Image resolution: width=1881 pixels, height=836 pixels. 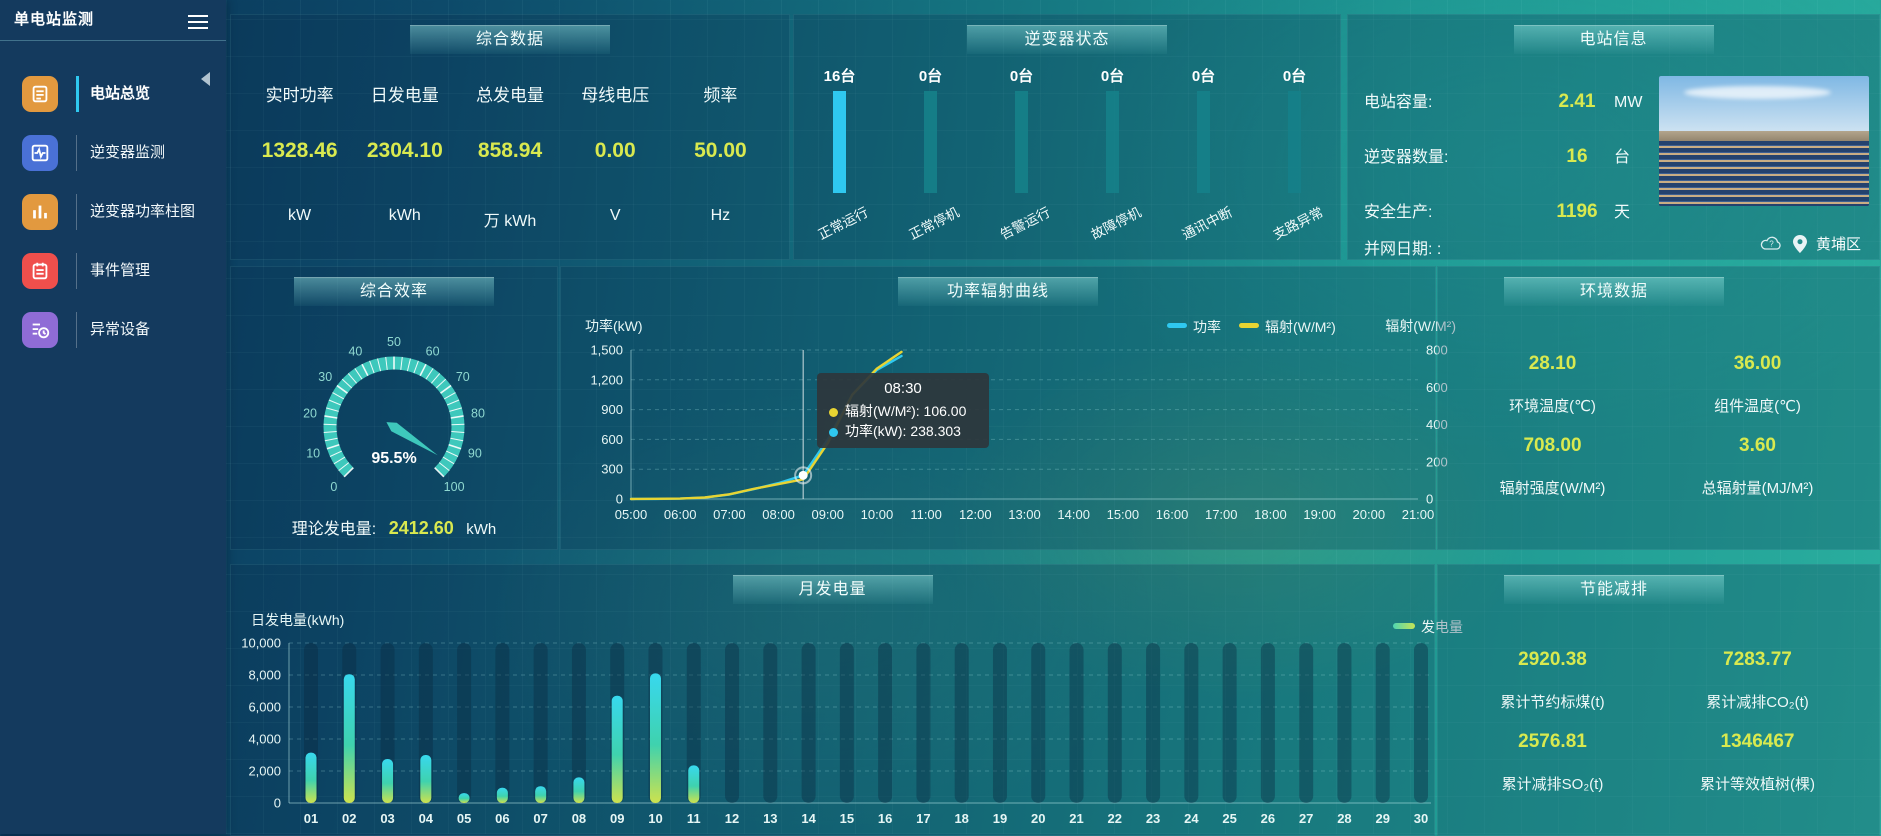 What do you see at coordinates (934, 223) in the screenshot?
I see `status-label: 正常停机` at bounding box center [934, 223].